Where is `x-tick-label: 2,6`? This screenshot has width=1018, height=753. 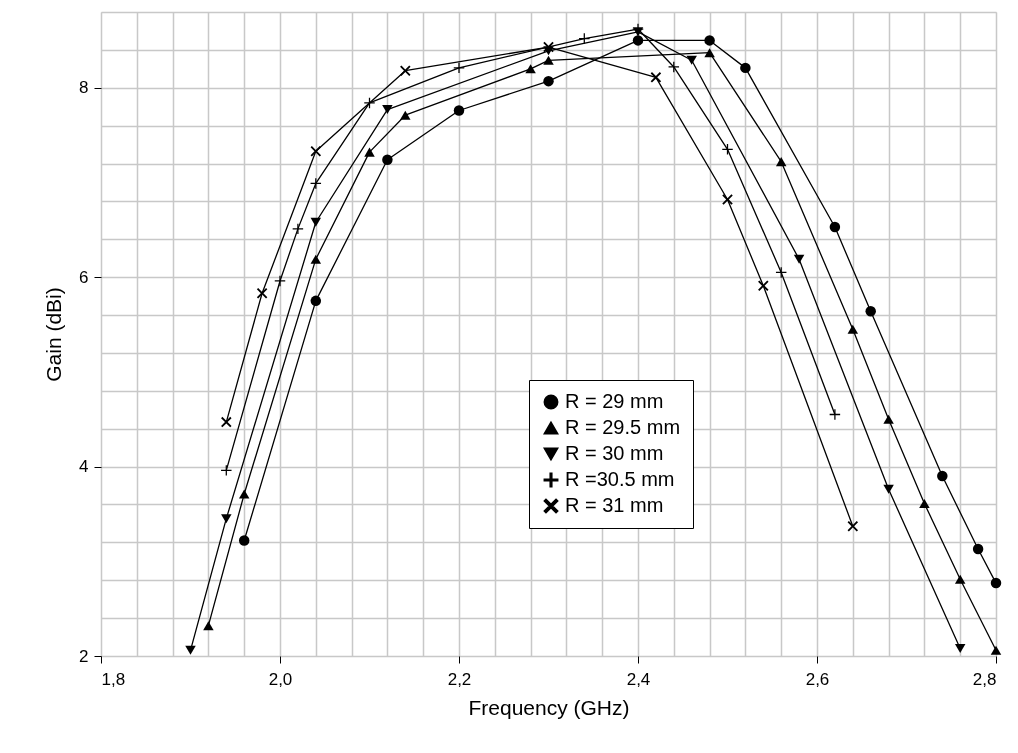
x-tick-label: 2,6 is located at coordinates (817, 679).